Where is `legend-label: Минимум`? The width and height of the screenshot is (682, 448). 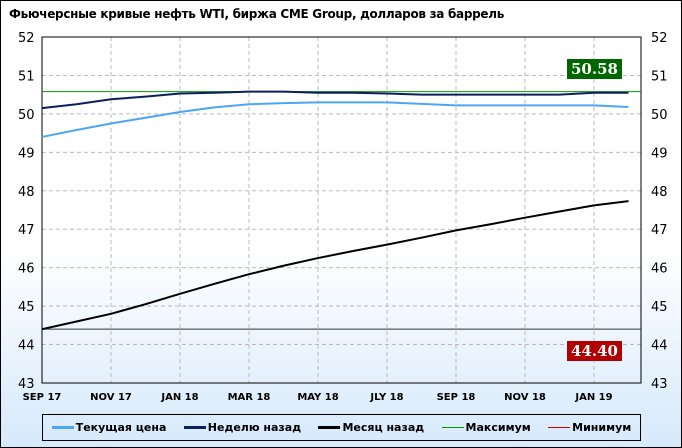
legend-label: Минимум is located at coordinates (602, 427).